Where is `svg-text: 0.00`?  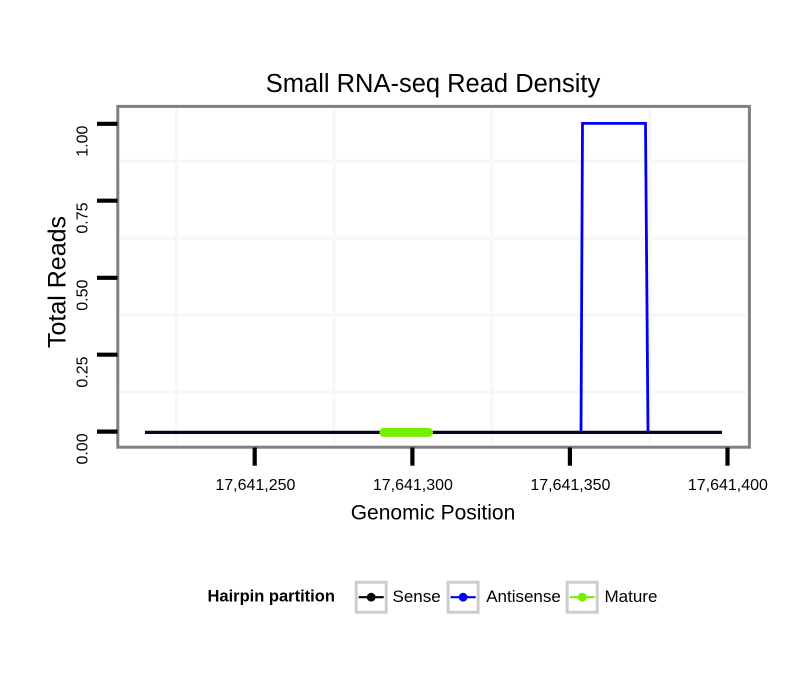
svg-text: 0.00 is located at coordinates (82, 448).